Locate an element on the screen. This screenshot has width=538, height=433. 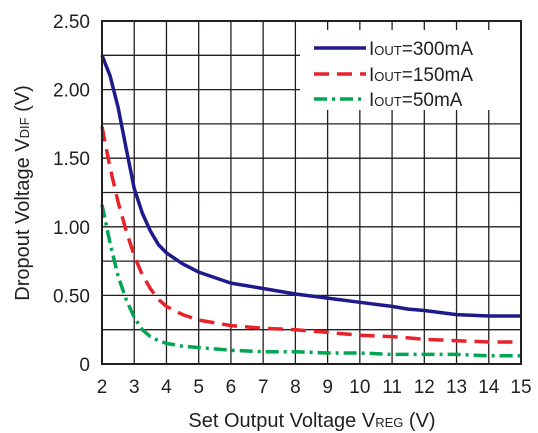
y-tick-label: 2.50 is located at coordinates (71, 22).